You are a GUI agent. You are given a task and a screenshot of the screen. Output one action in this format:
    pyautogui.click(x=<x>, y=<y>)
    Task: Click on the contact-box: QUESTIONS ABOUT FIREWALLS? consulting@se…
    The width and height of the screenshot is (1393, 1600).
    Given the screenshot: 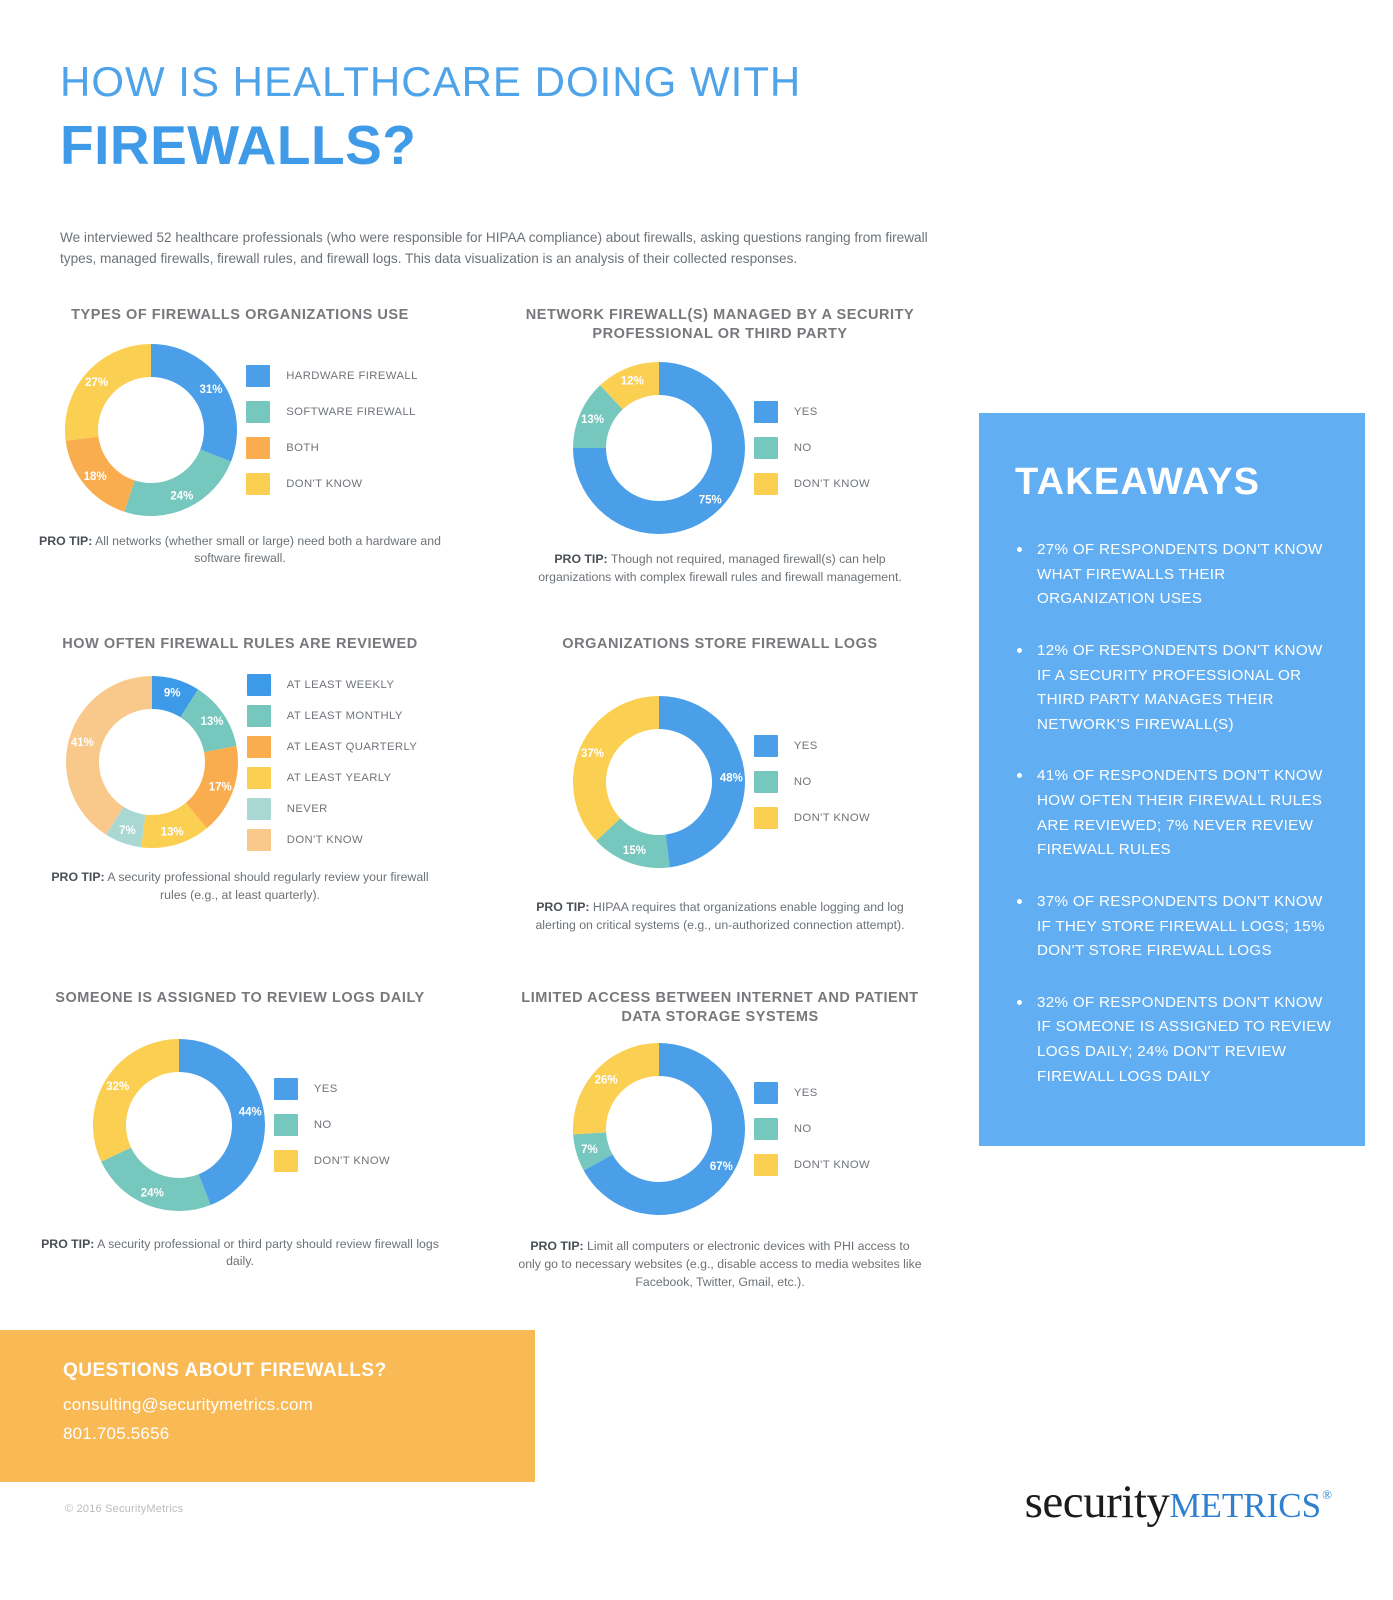 What is the action you would take?
    pyautogui.click(x=267, y=1406)
    